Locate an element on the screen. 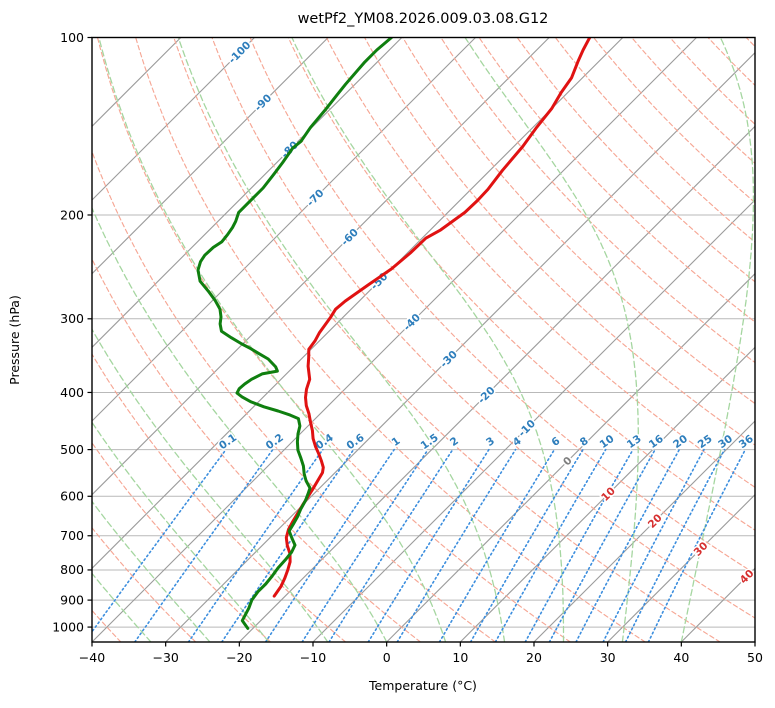  y-tick-label: 1000 is located at coordinates (68, 626).